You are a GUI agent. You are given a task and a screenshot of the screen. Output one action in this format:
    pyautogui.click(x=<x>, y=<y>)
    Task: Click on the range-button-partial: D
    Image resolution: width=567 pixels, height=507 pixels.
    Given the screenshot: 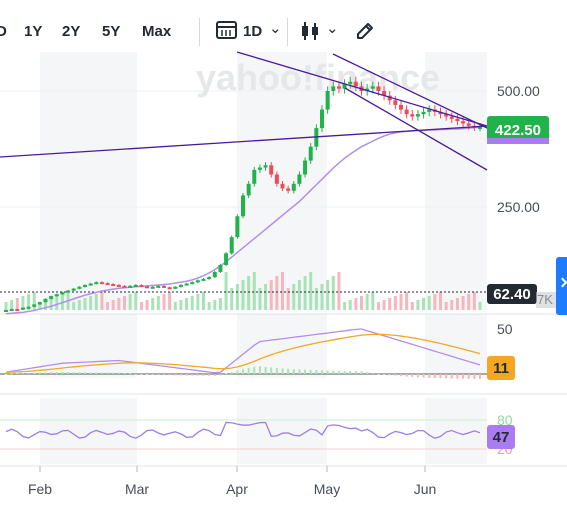 What is the action you would take?
    pyautogui.click(x=3, y=31)
    